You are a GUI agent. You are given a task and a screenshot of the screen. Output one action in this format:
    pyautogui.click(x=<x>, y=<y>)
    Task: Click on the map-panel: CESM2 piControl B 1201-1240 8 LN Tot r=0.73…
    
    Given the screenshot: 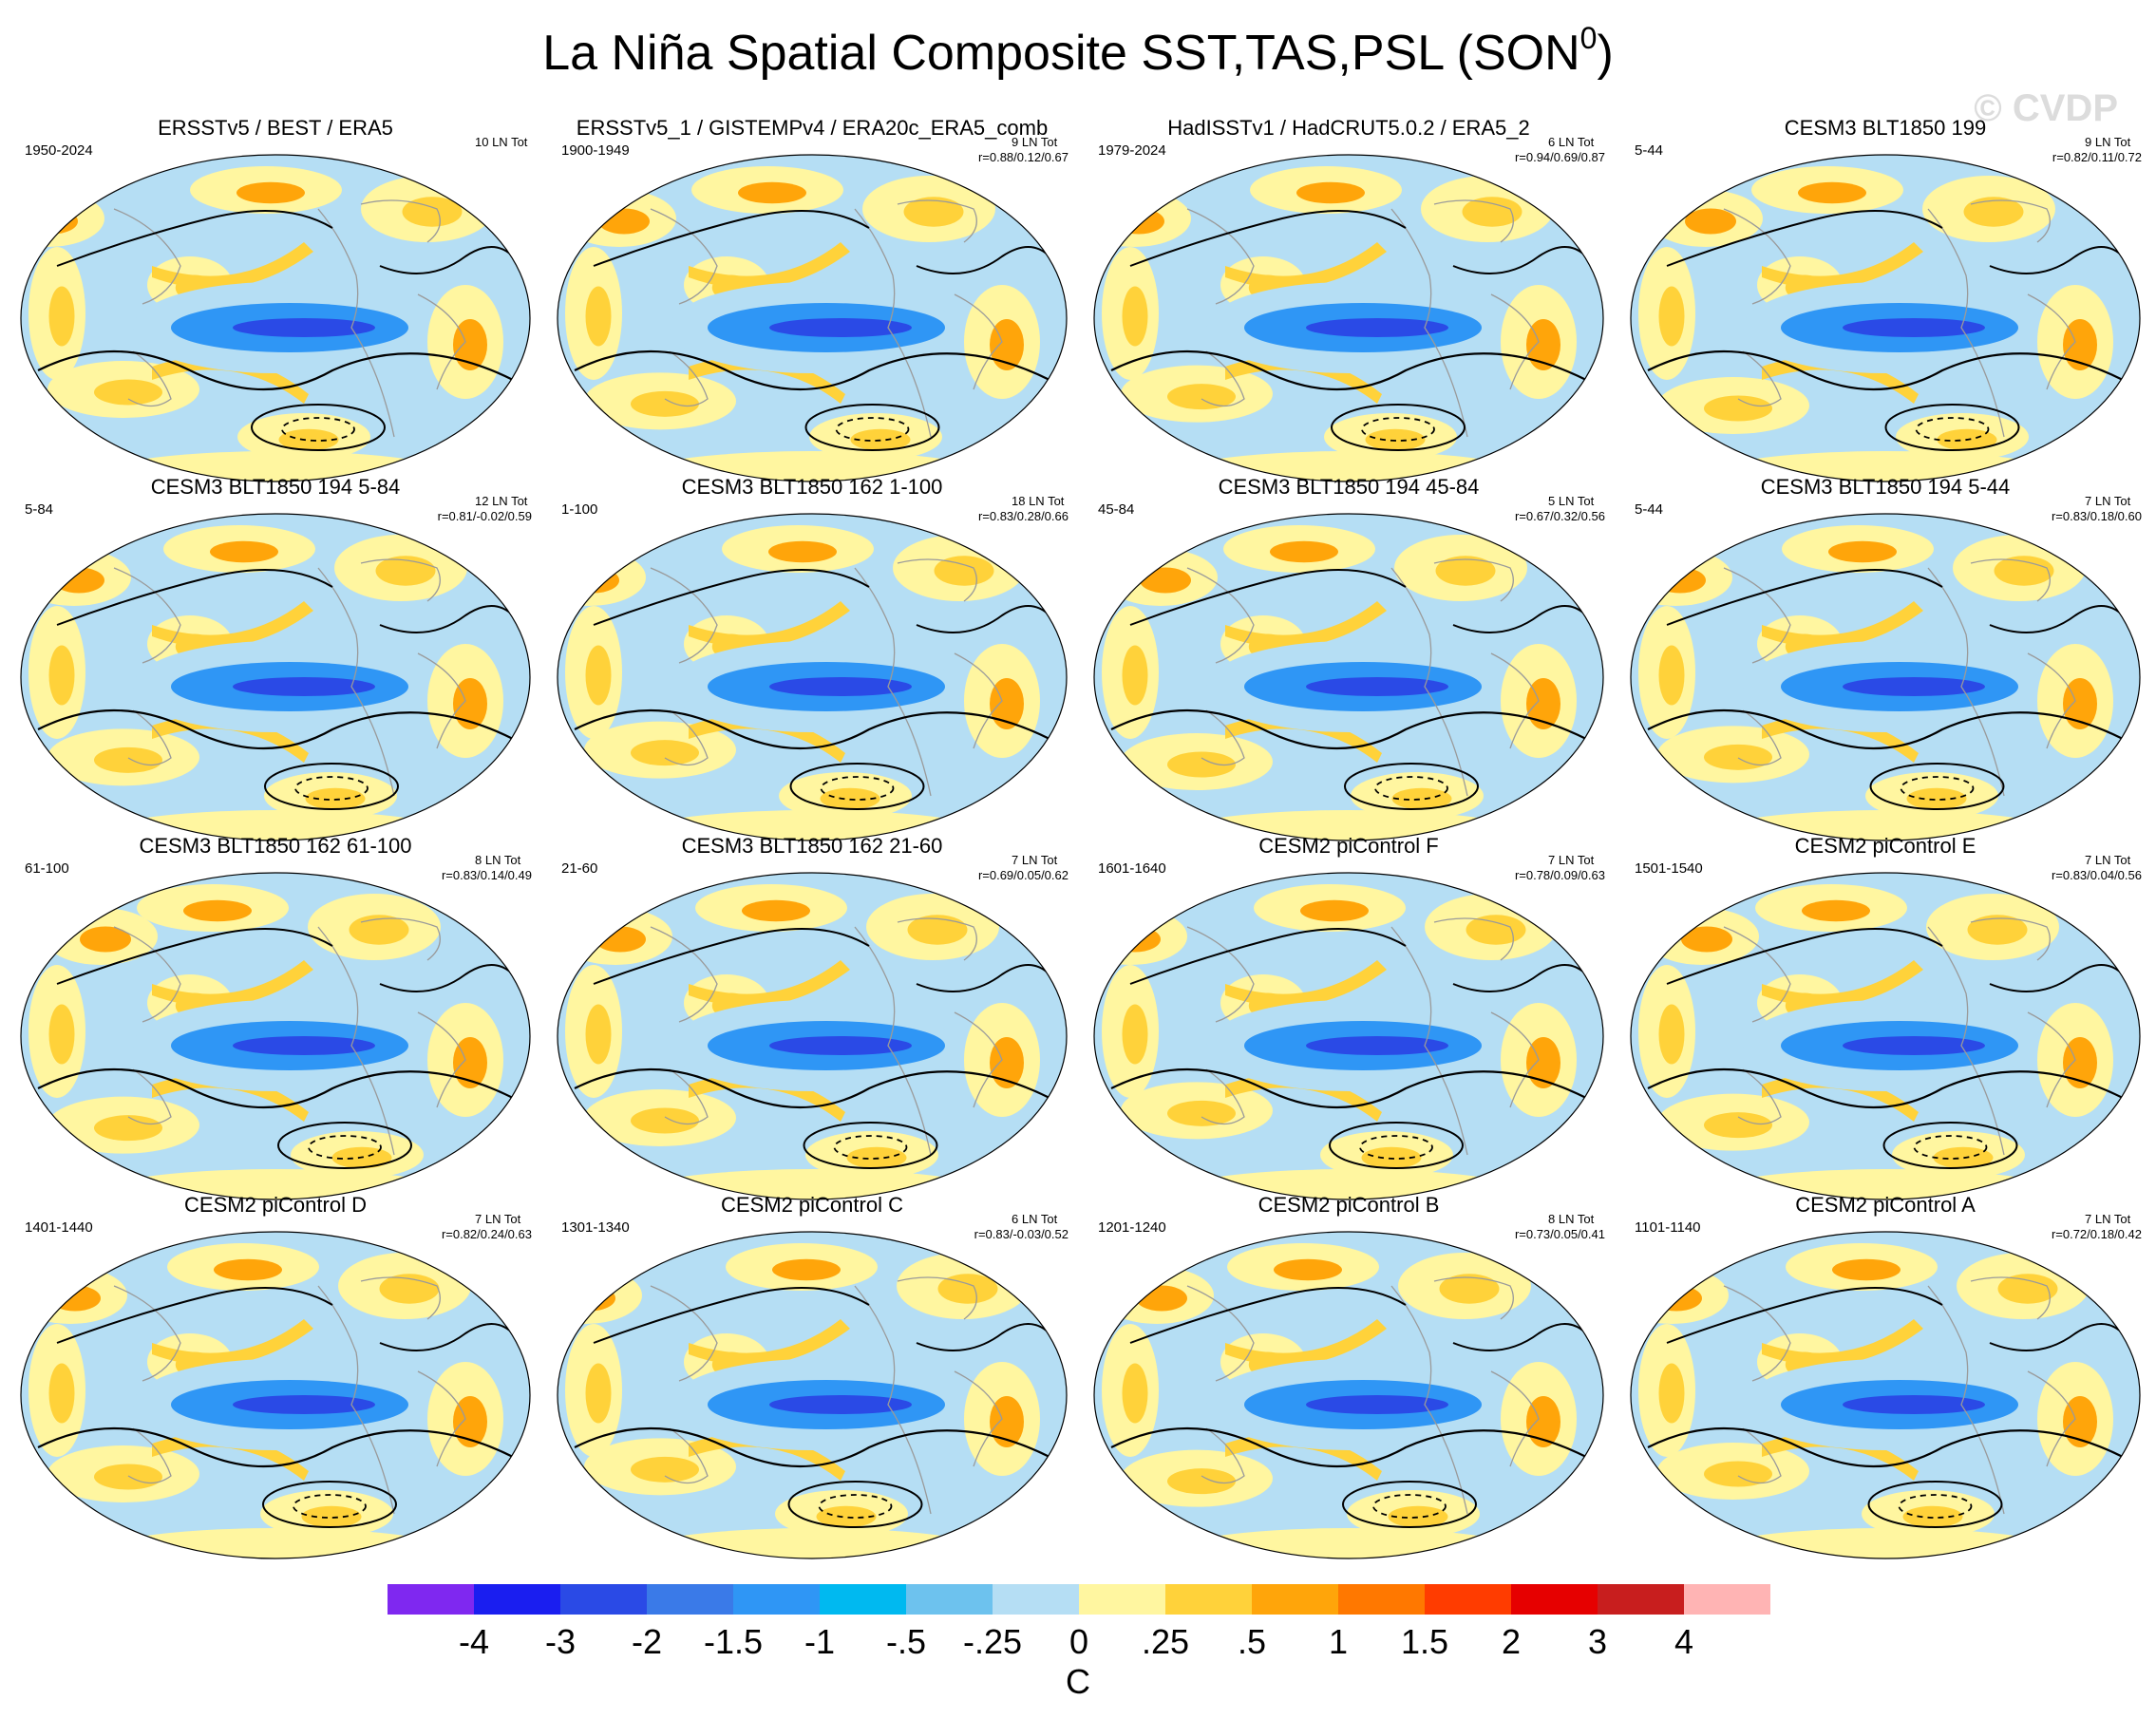 What is the action you would take?
    pyautogui.click(x=1349, y=1380)
    